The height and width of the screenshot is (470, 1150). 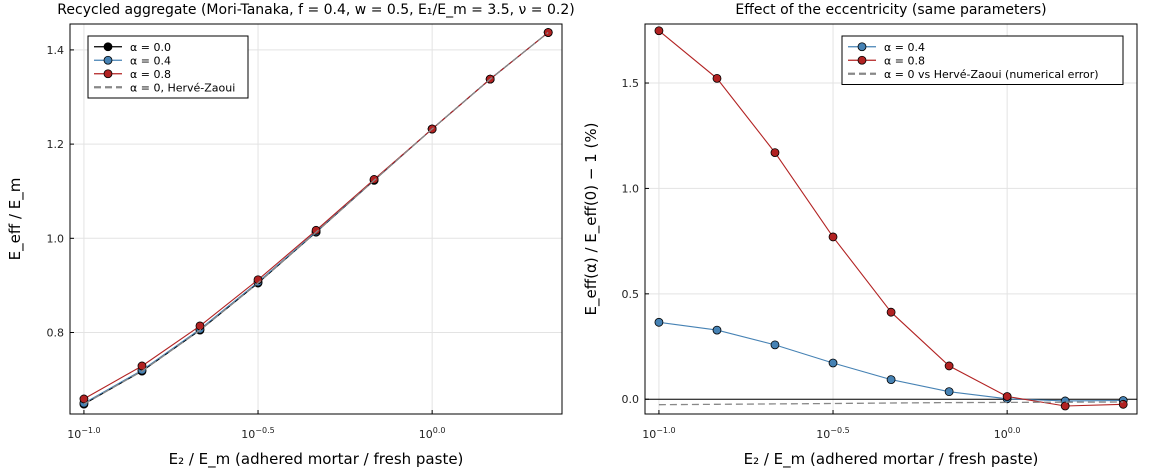 I want to click on left-legend-box, so click(x=168, y=67).